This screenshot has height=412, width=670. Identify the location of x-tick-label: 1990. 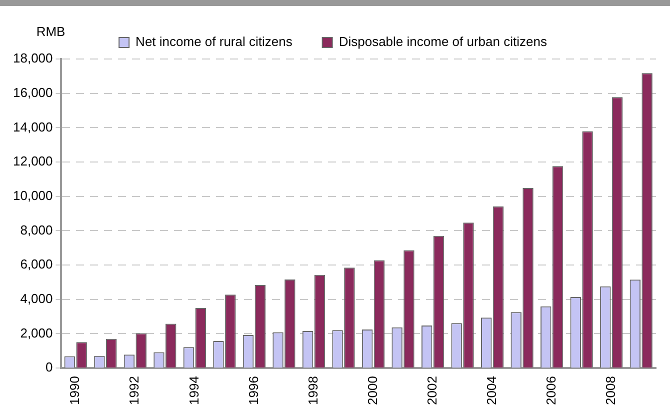
(74, 390).